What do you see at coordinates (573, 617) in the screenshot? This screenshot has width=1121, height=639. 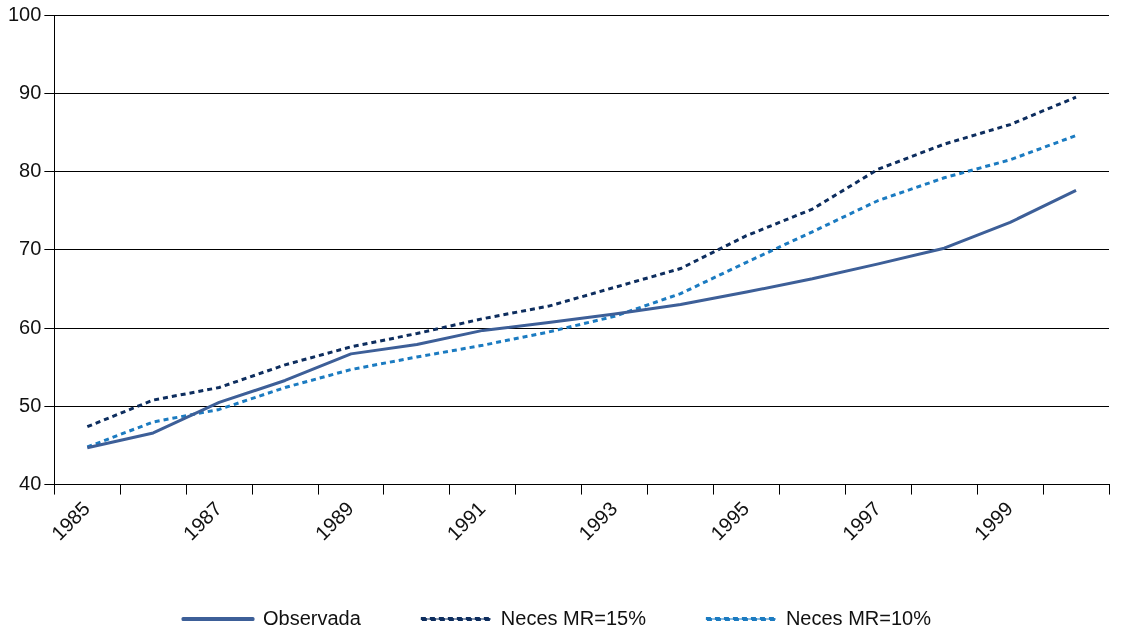 I see `legend-label: Neces MR=15%` at bounding box center [573, 617].